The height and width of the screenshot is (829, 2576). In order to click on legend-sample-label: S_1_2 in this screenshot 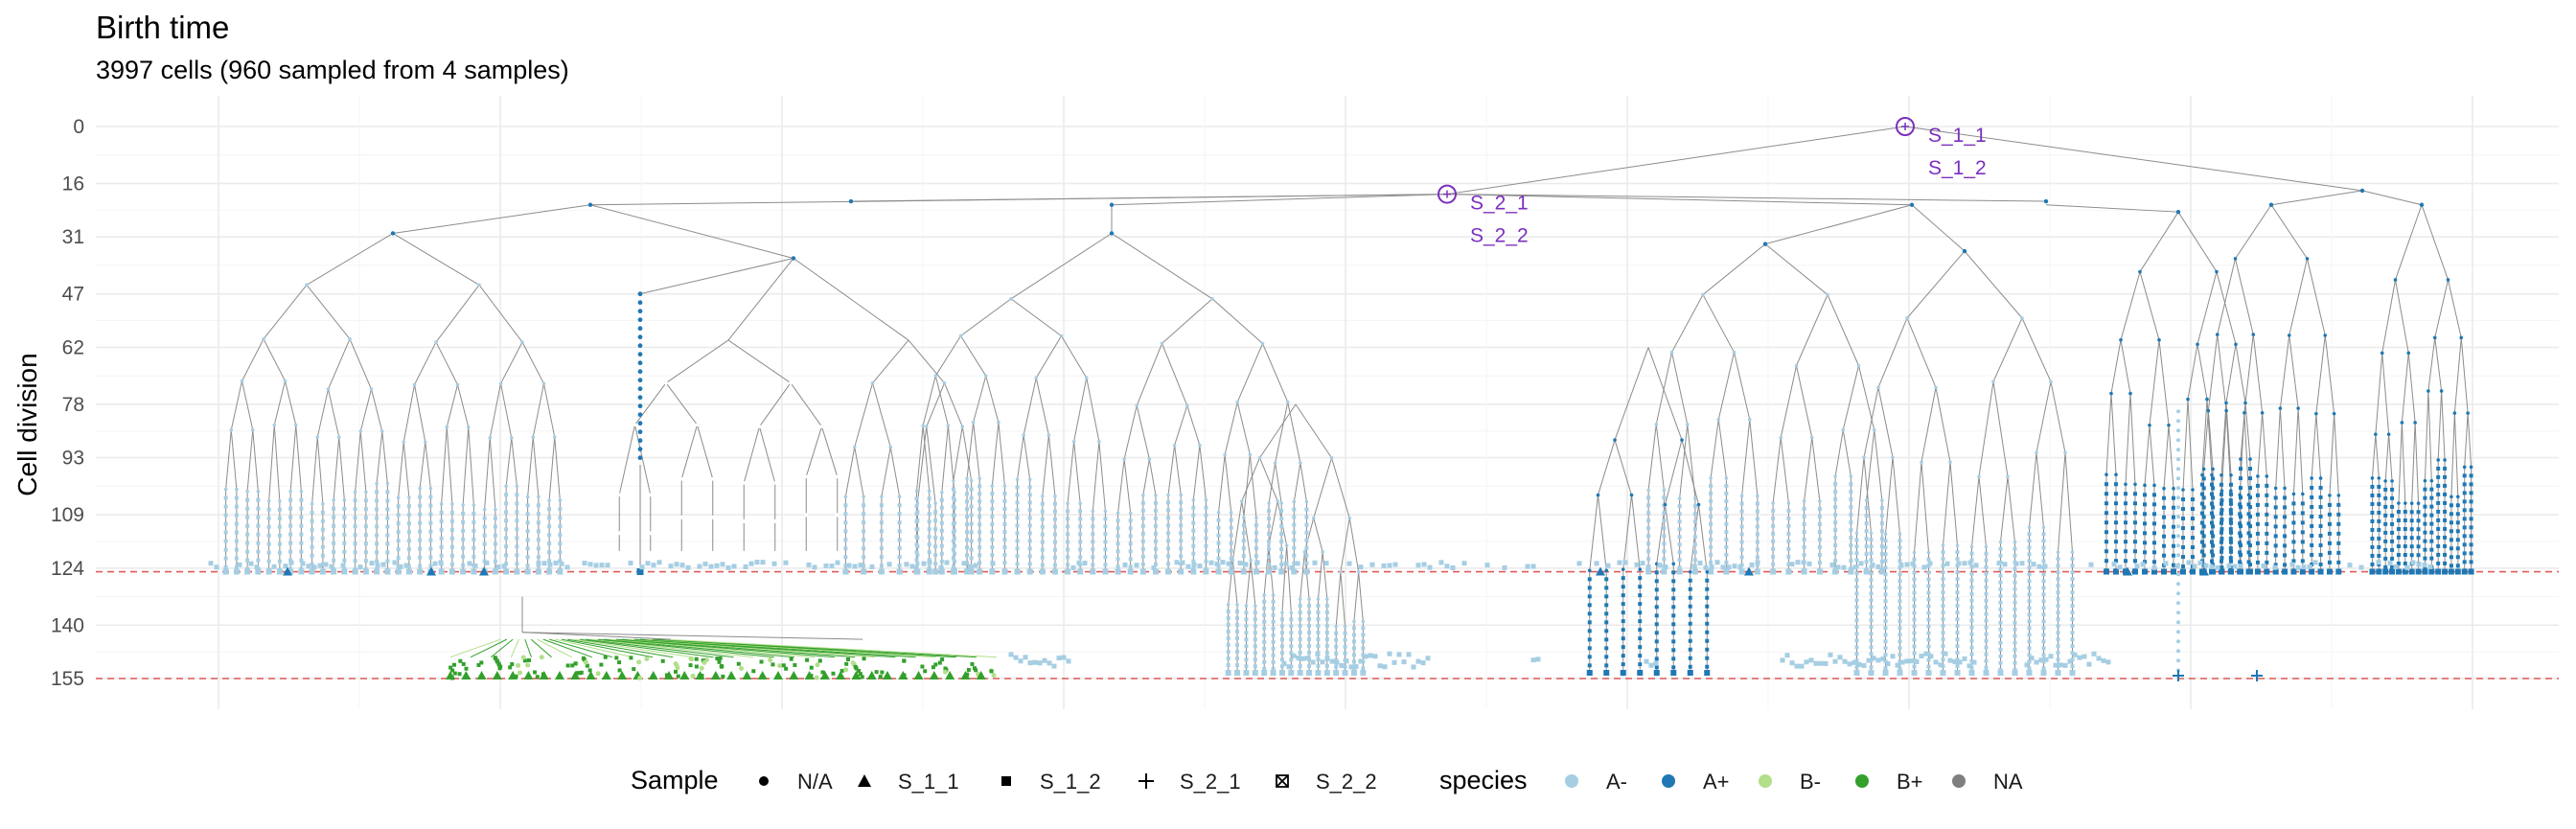, I will do `click(1070, 782)`.